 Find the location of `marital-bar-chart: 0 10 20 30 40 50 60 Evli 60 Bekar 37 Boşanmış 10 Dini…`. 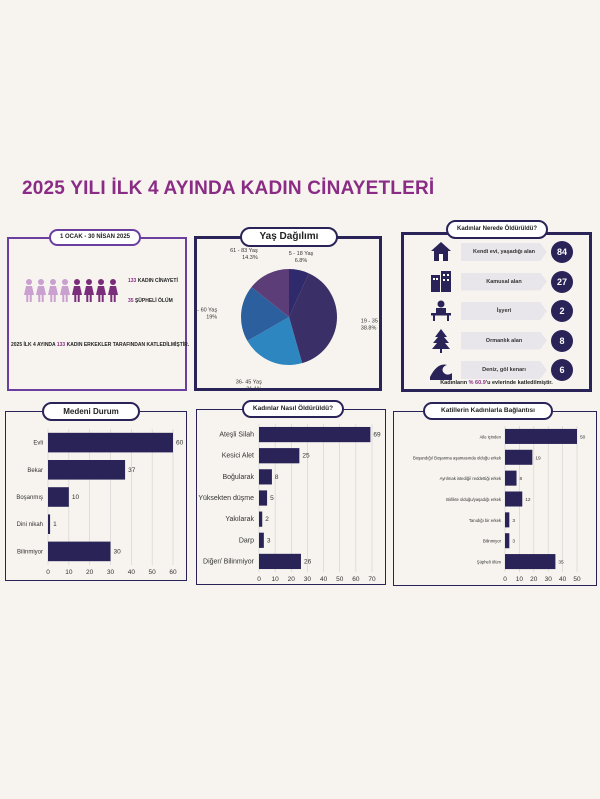

marital-bar-chart: 0 10 20 30 40 50 60 Evli 60 Bekar 37 Boşanmış 10 Dini… is located at coordinates (100, 502).